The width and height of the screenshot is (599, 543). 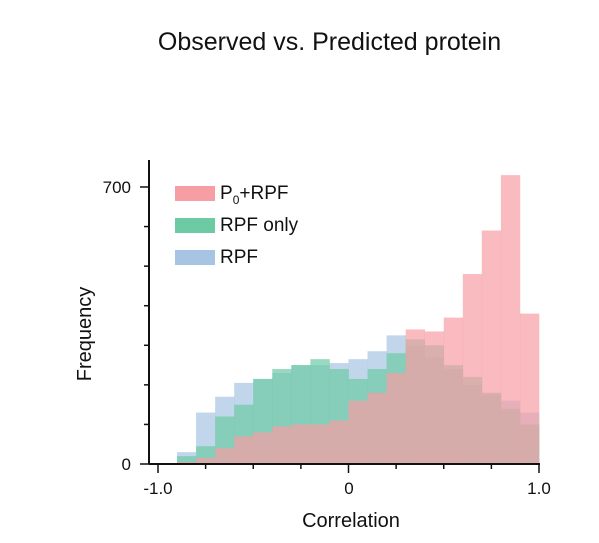 I want to click on legend-subscript-0: 0, so click(x=236, y=200).